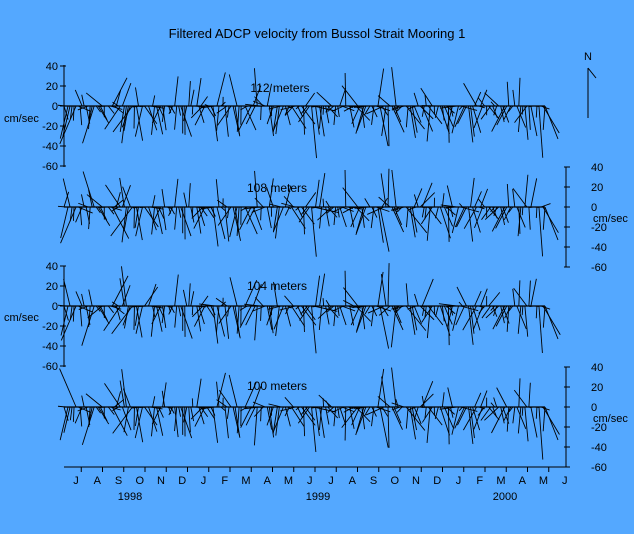  Describe the element at coordinates (139, 481) in the screenshot. I see `month-label: O` at that location.